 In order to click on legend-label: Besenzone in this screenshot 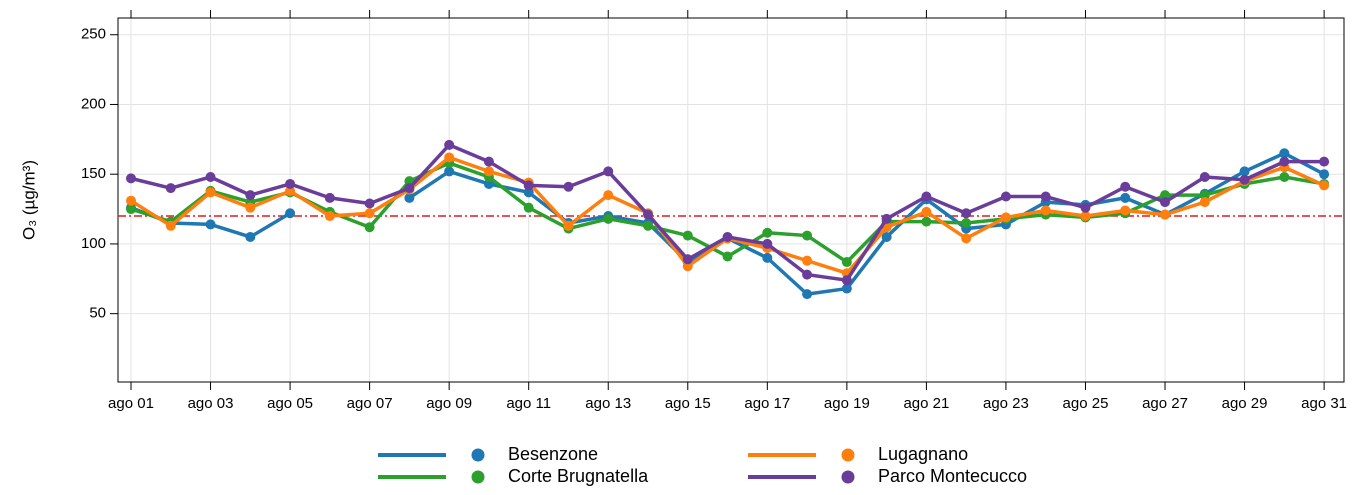, I will do `click(553, 454)`.